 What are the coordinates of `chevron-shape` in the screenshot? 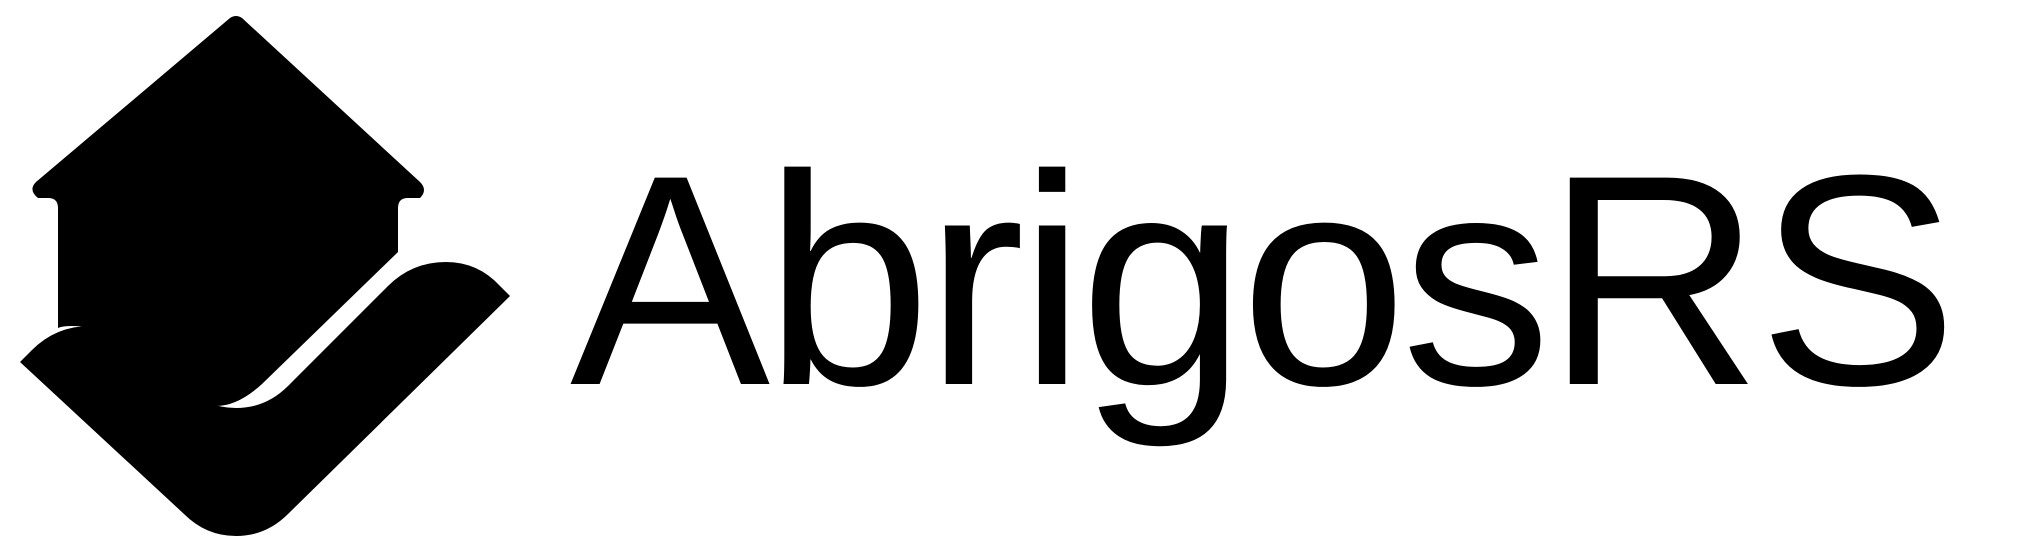 It's located at (265, 399).